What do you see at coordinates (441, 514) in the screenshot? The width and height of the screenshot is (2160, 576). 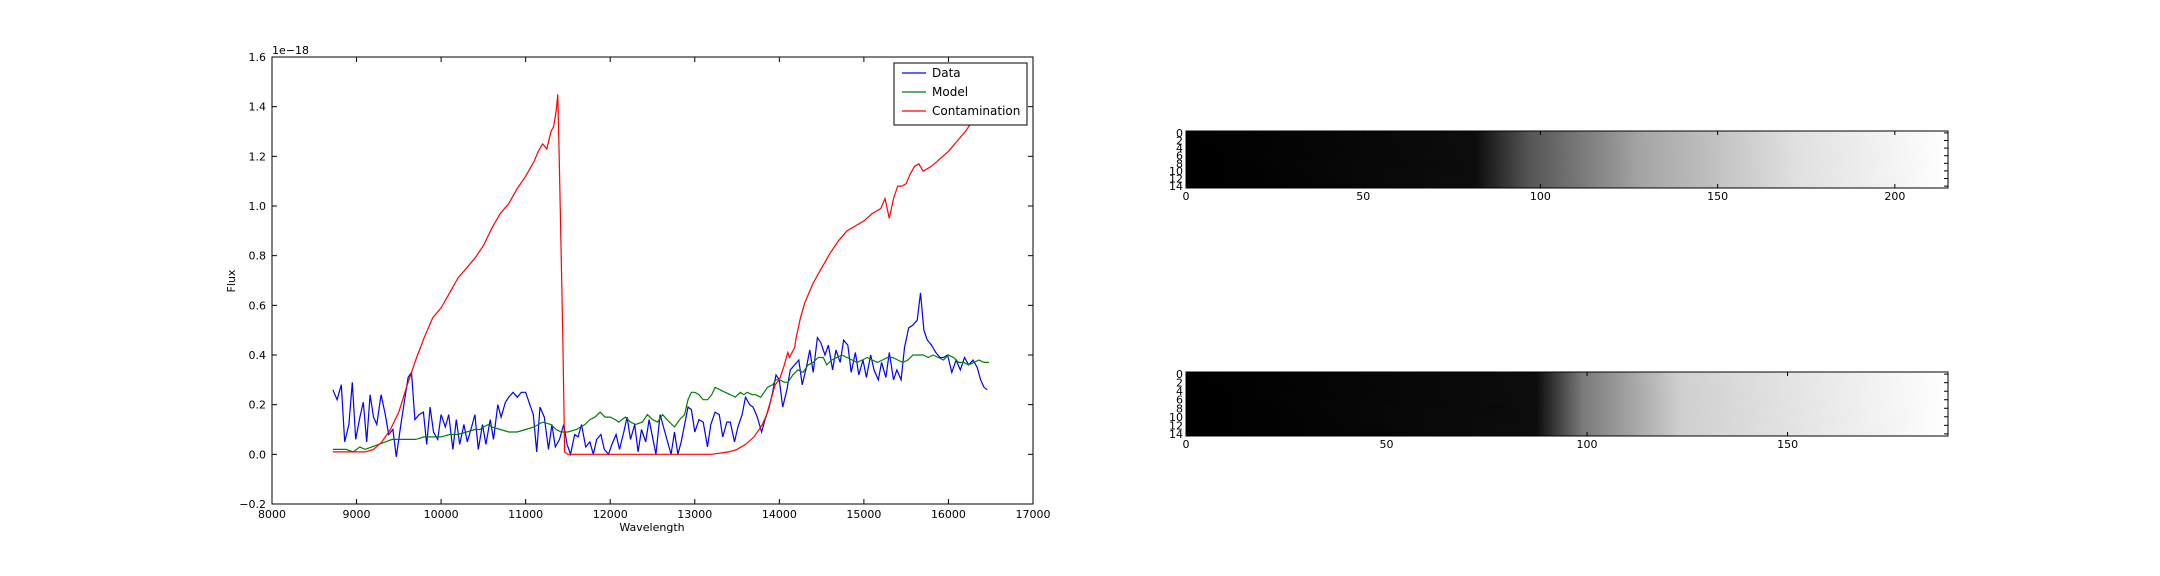 I see `x-tick-label: 10000` at bounding box center [441, 514].